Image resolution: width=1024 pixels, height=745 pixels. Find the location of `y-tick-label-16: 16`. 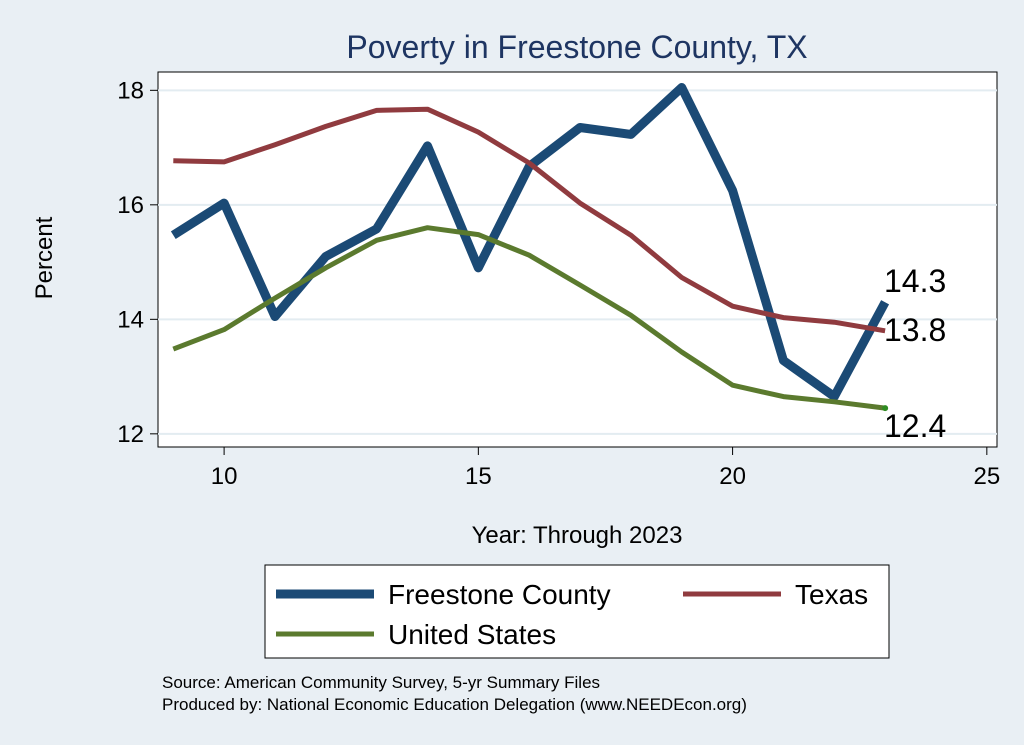

y-tick-label-16: 16 is located at coordinates (130, 205).